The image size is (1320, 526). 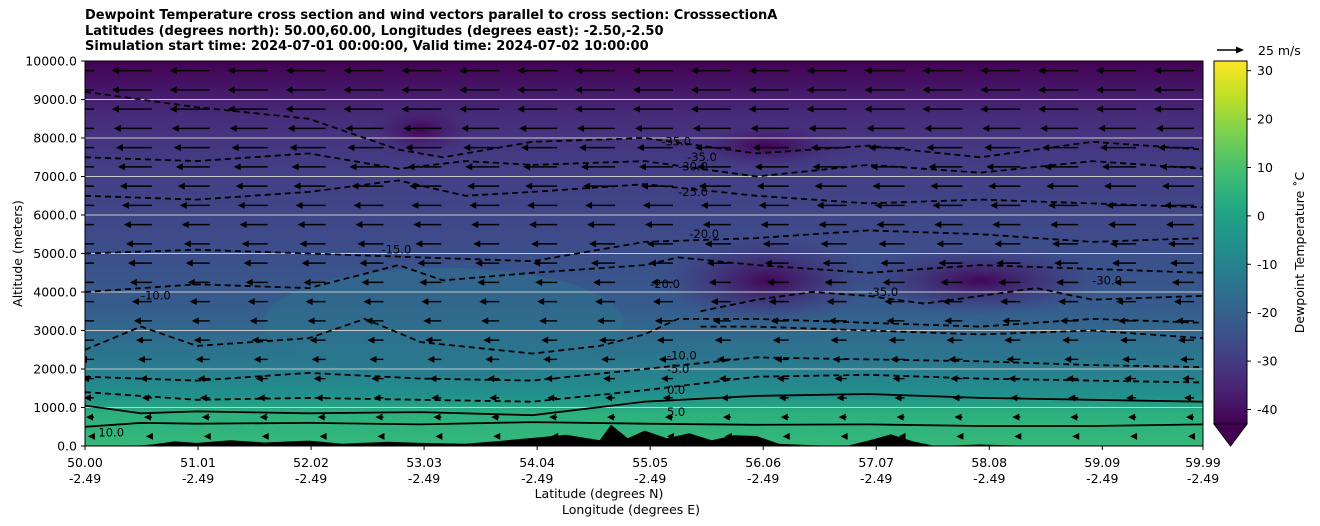 What do you see at coordinates (989, 462) in the screenshot?
I see `x-tick-label-lat: 58.08` at bounding box center [989, 462].